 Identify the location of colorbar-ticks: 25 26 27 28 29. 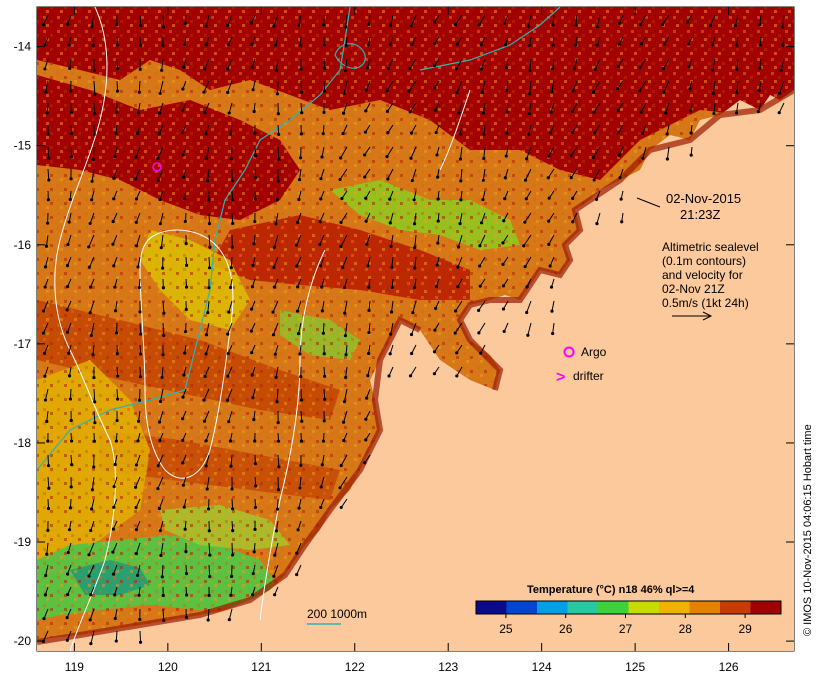
(625, 625).